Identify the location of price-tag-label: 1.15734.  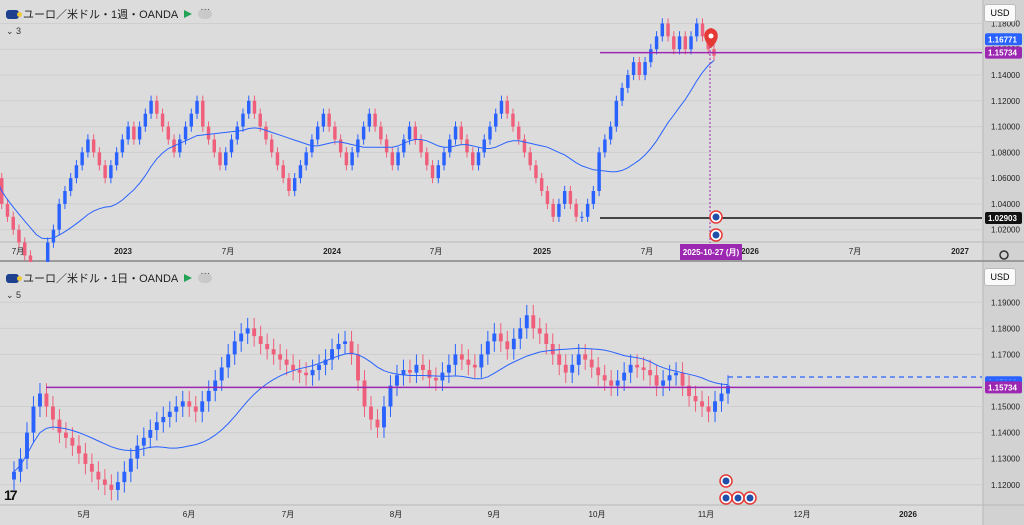
(1002, 387).